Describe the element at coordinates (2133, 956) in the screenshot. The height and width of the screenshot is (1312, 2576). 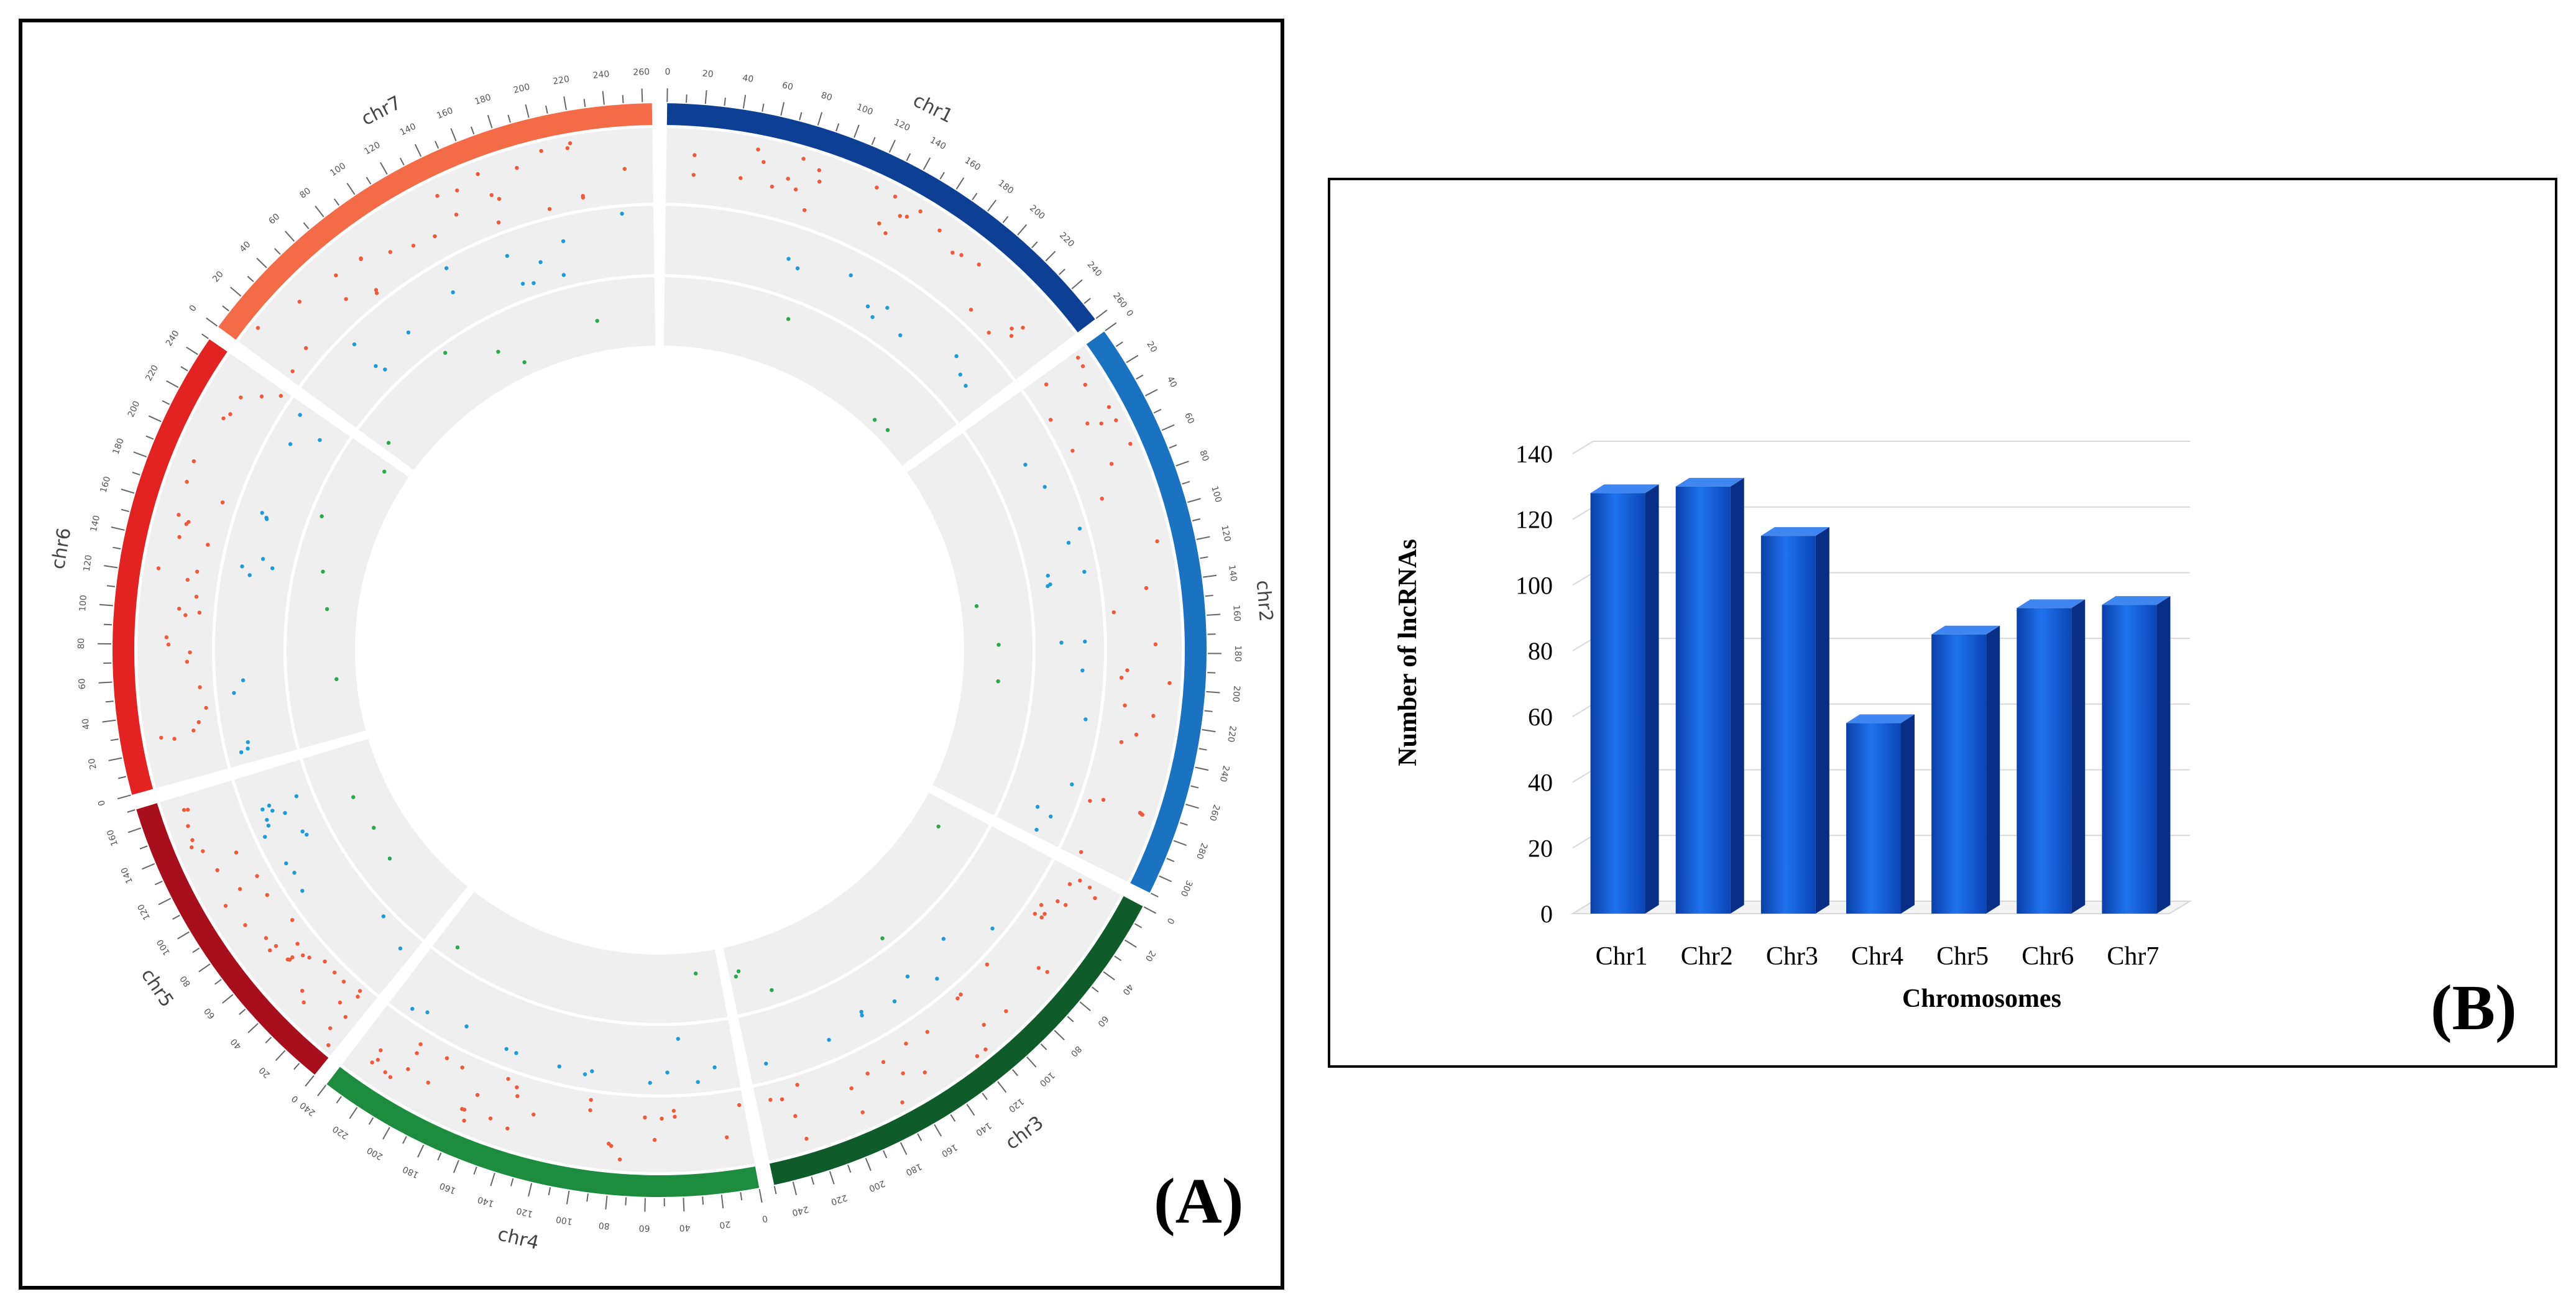
I see `x-tick-label: Chr7` at that location.